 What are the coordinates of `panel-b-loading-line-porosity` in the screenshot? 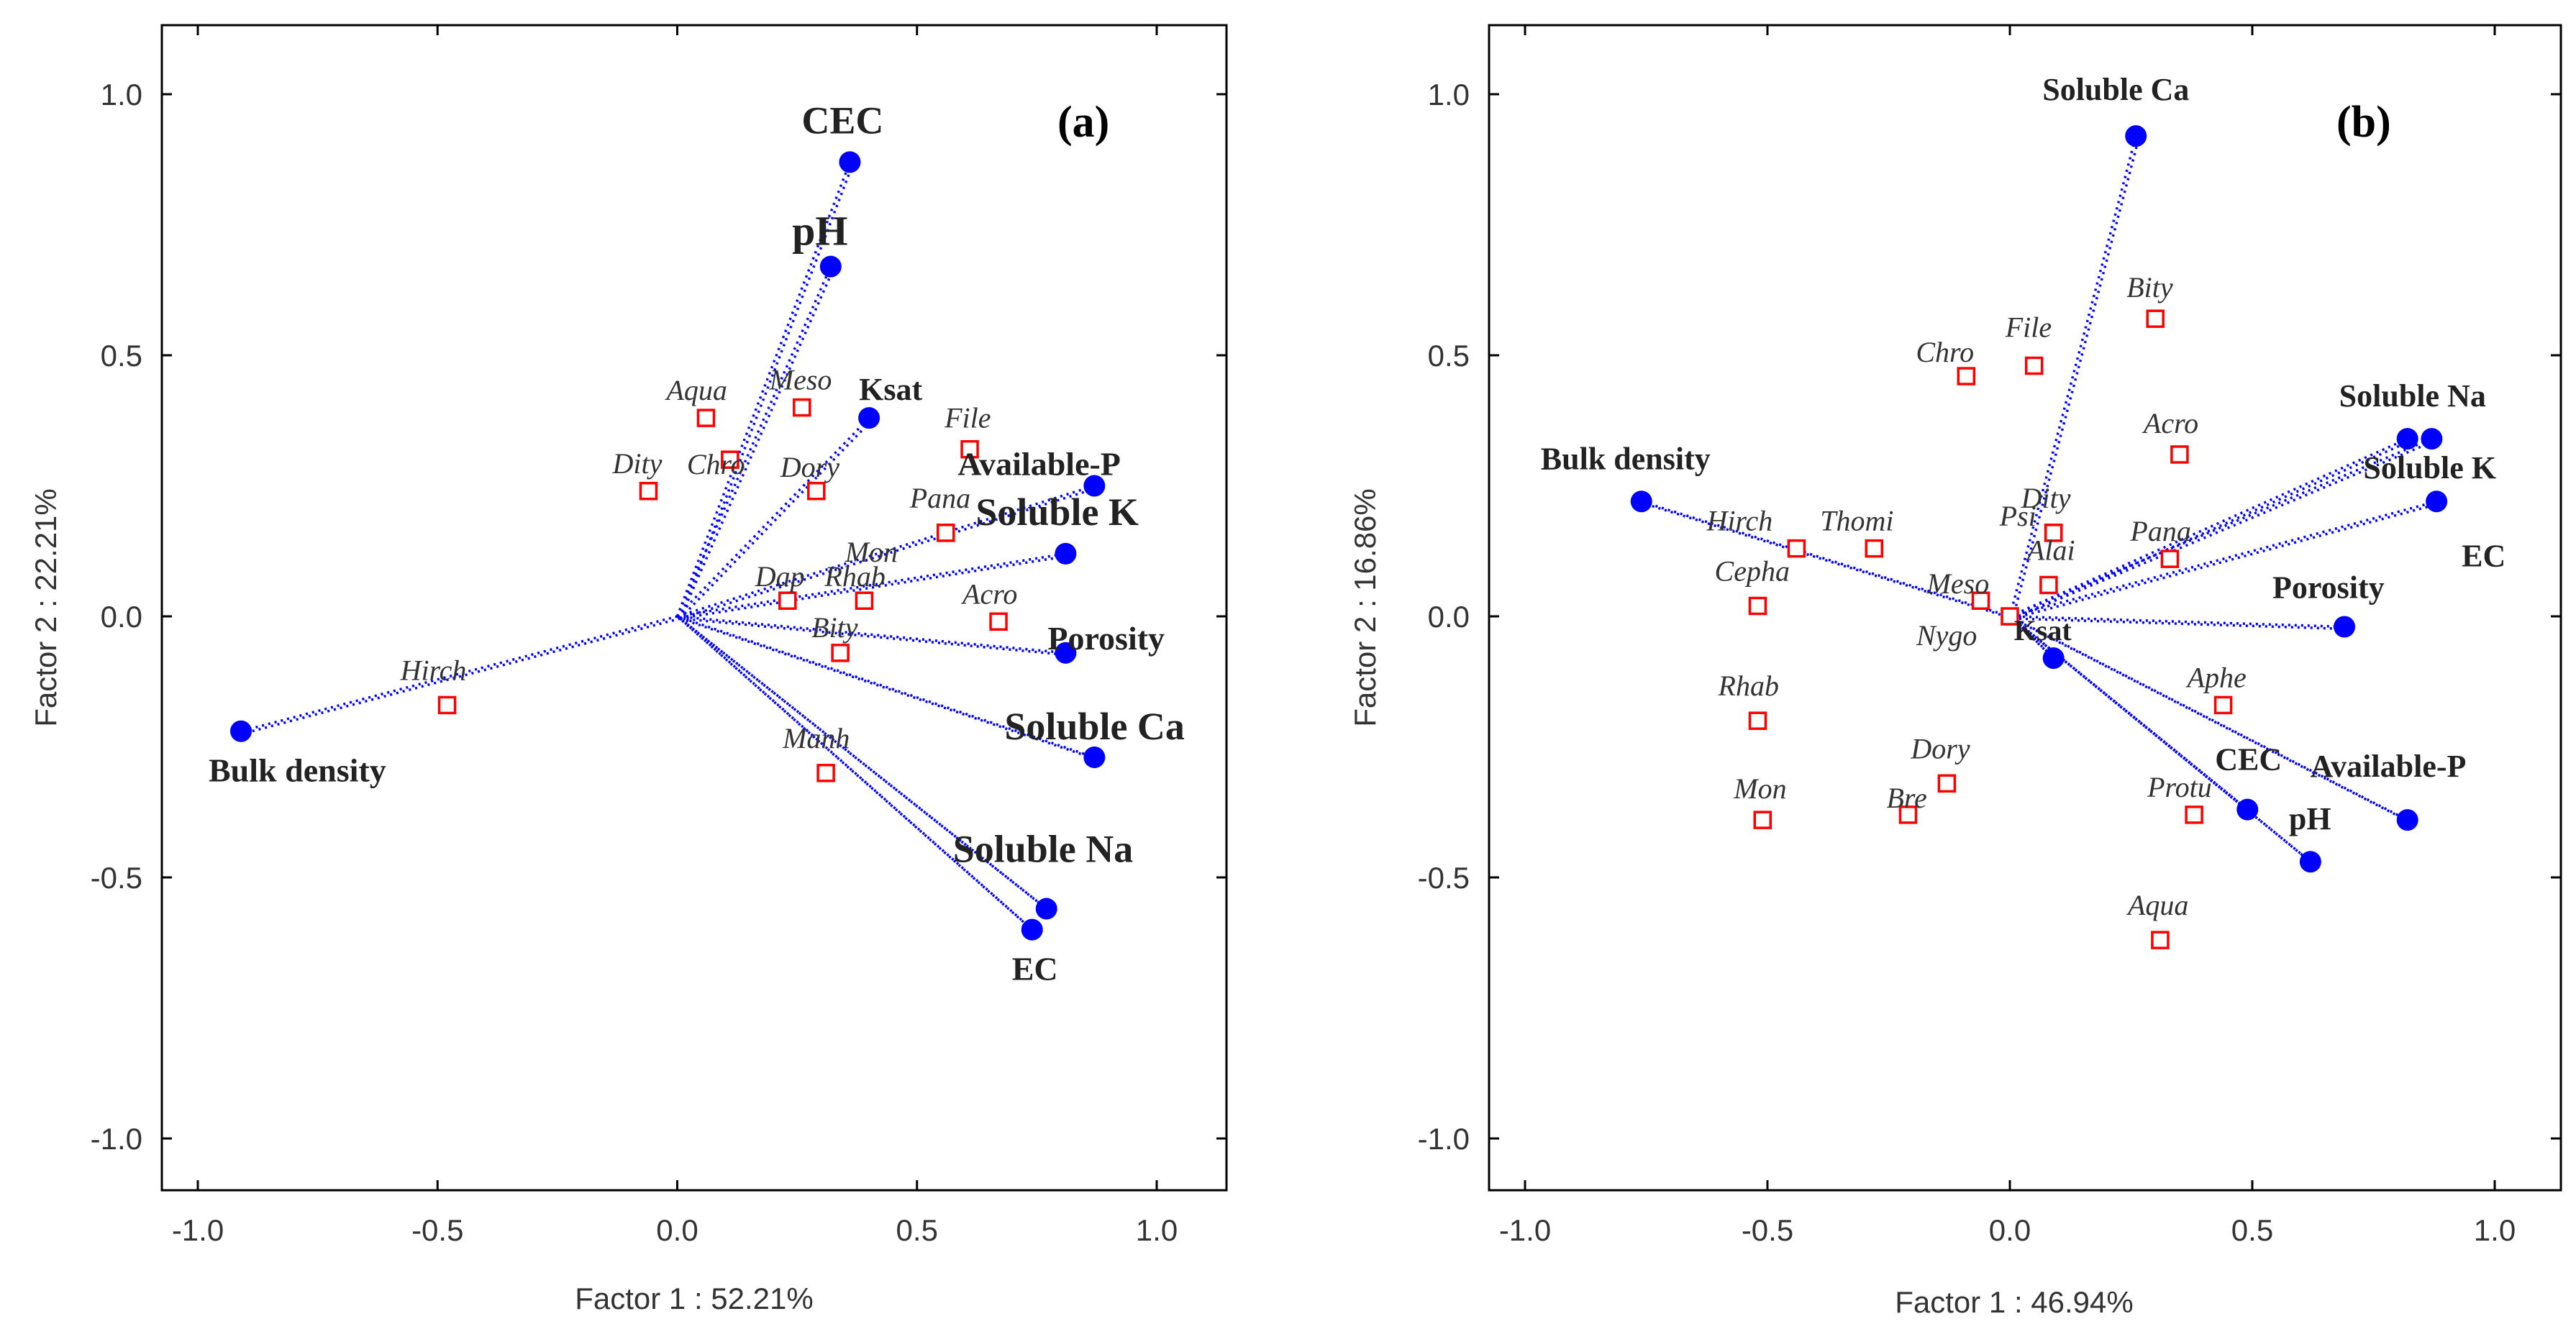 It's located at (2177, 622).